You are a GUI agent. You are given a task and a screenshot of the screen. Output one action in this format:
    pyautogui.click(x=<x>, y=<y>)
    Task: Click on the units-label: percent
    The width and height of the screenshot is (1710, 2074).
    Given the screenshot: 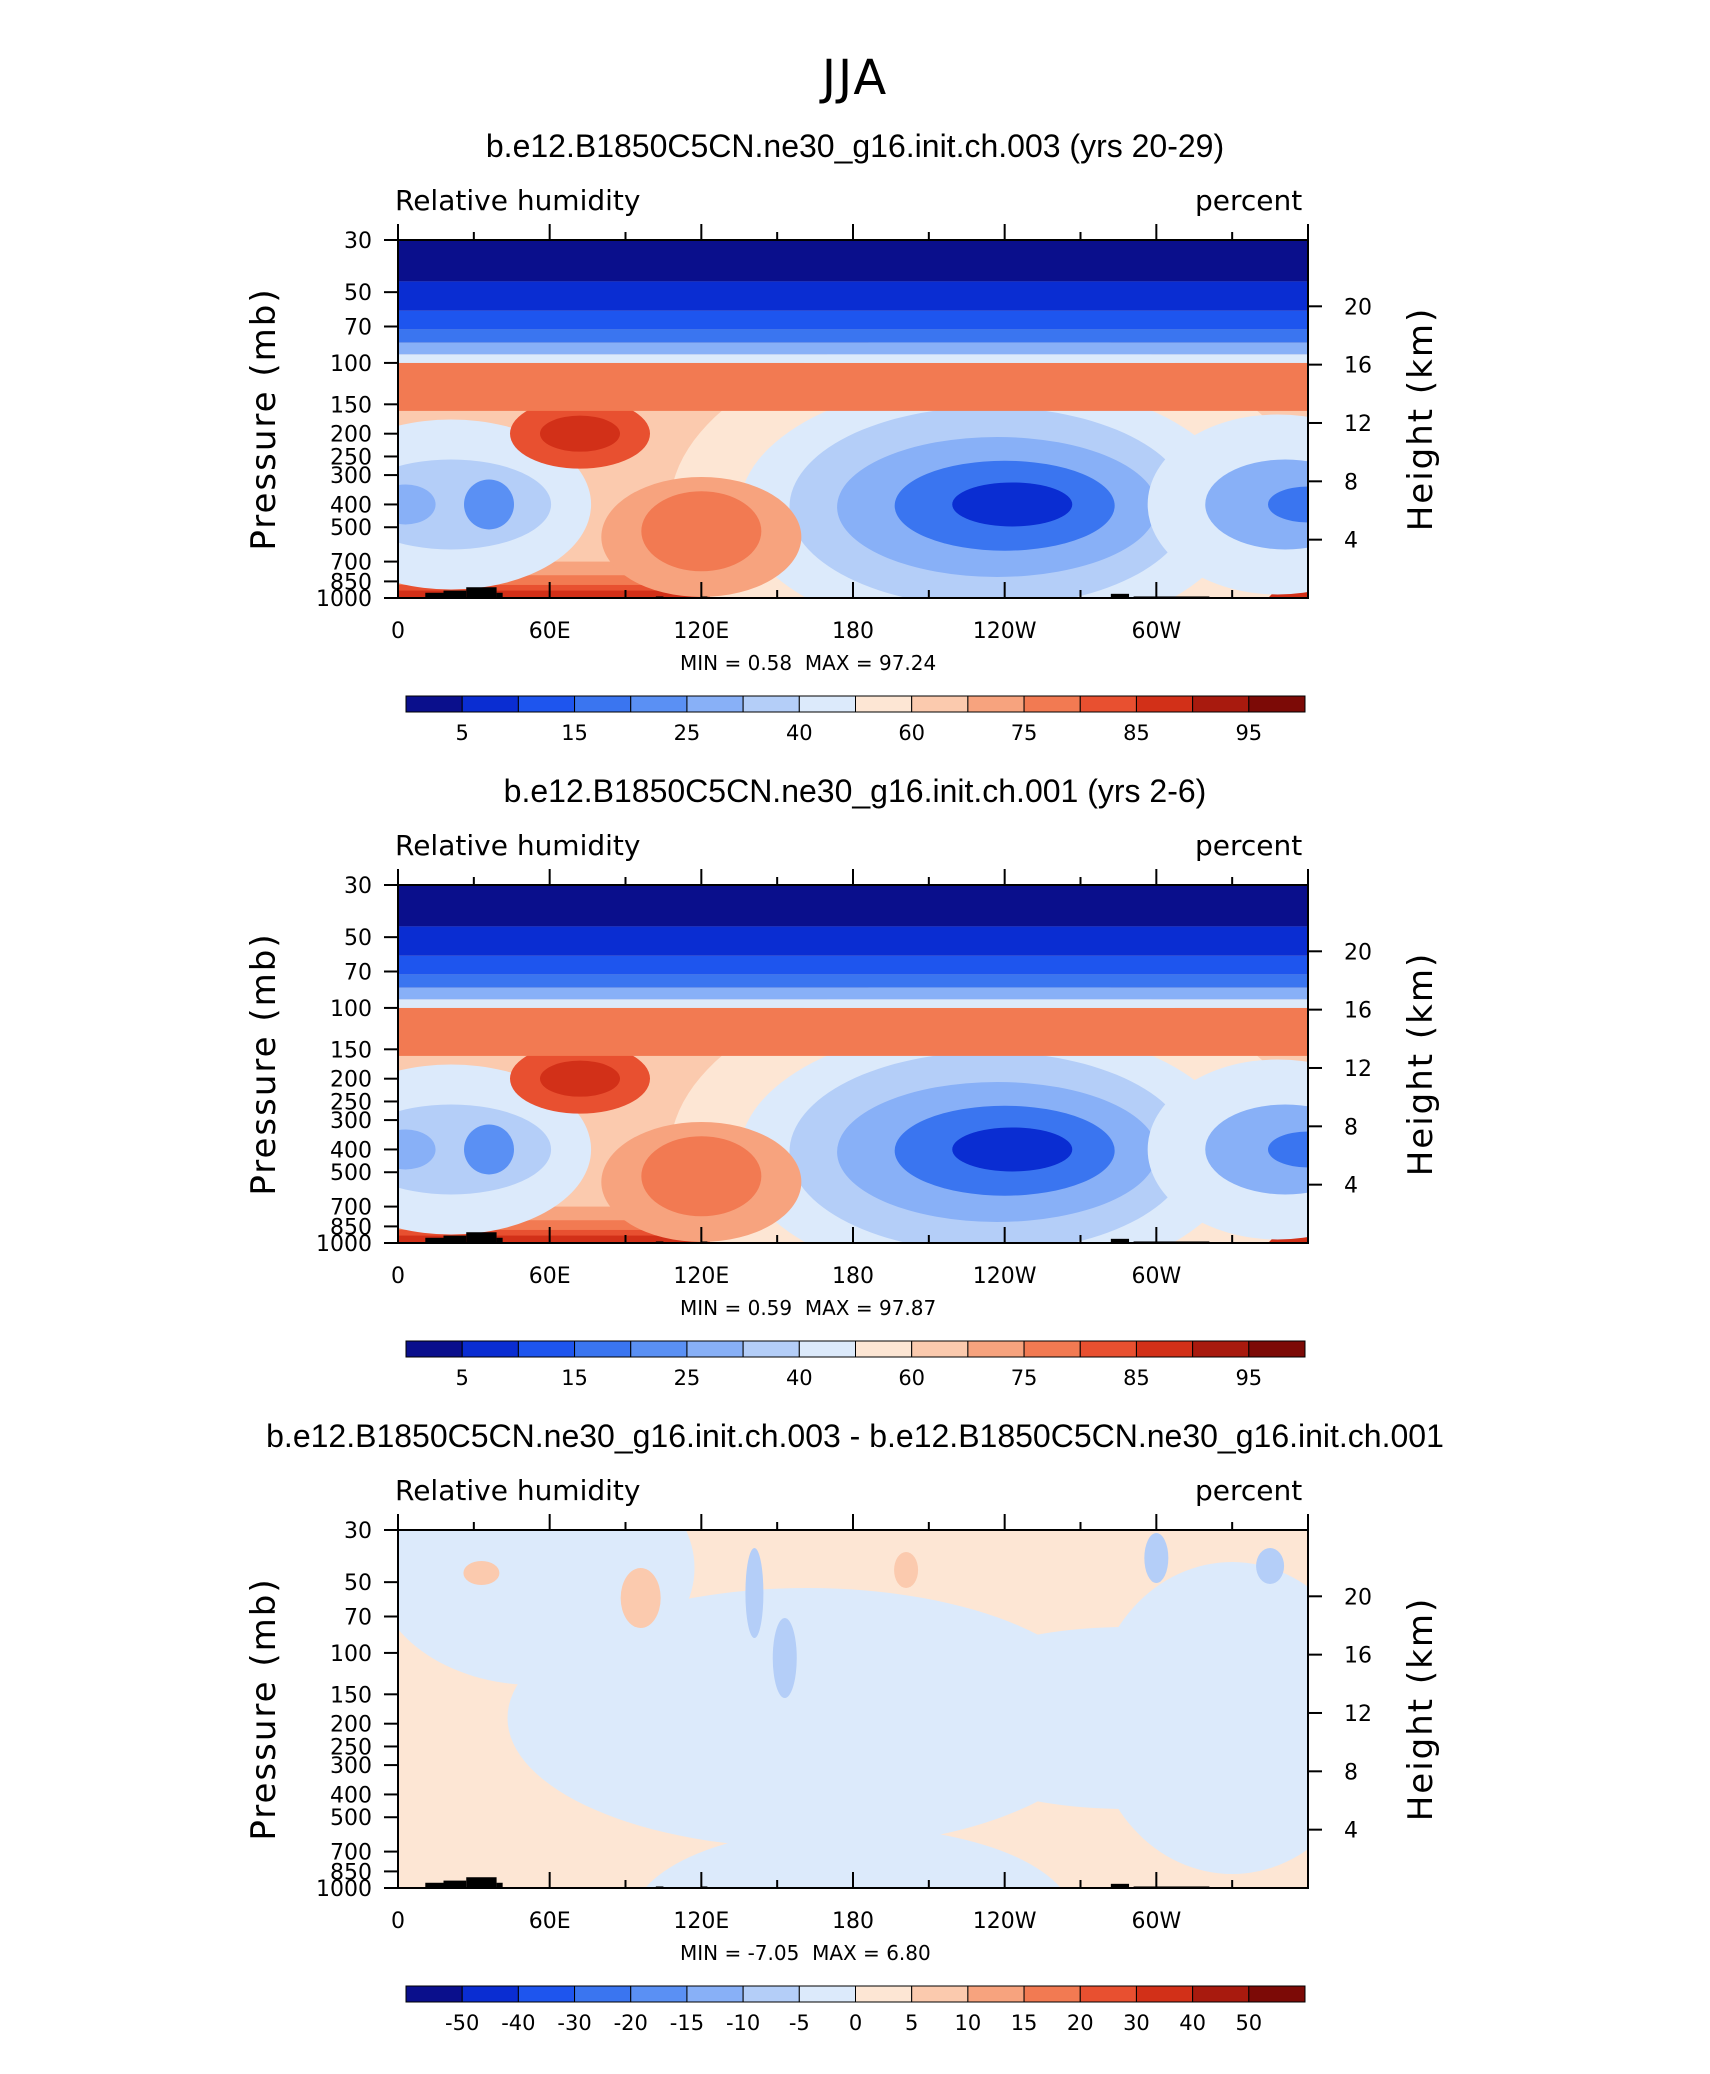 What is the action you would take?
    pyautogui.click(x=1249, y=1490)
    